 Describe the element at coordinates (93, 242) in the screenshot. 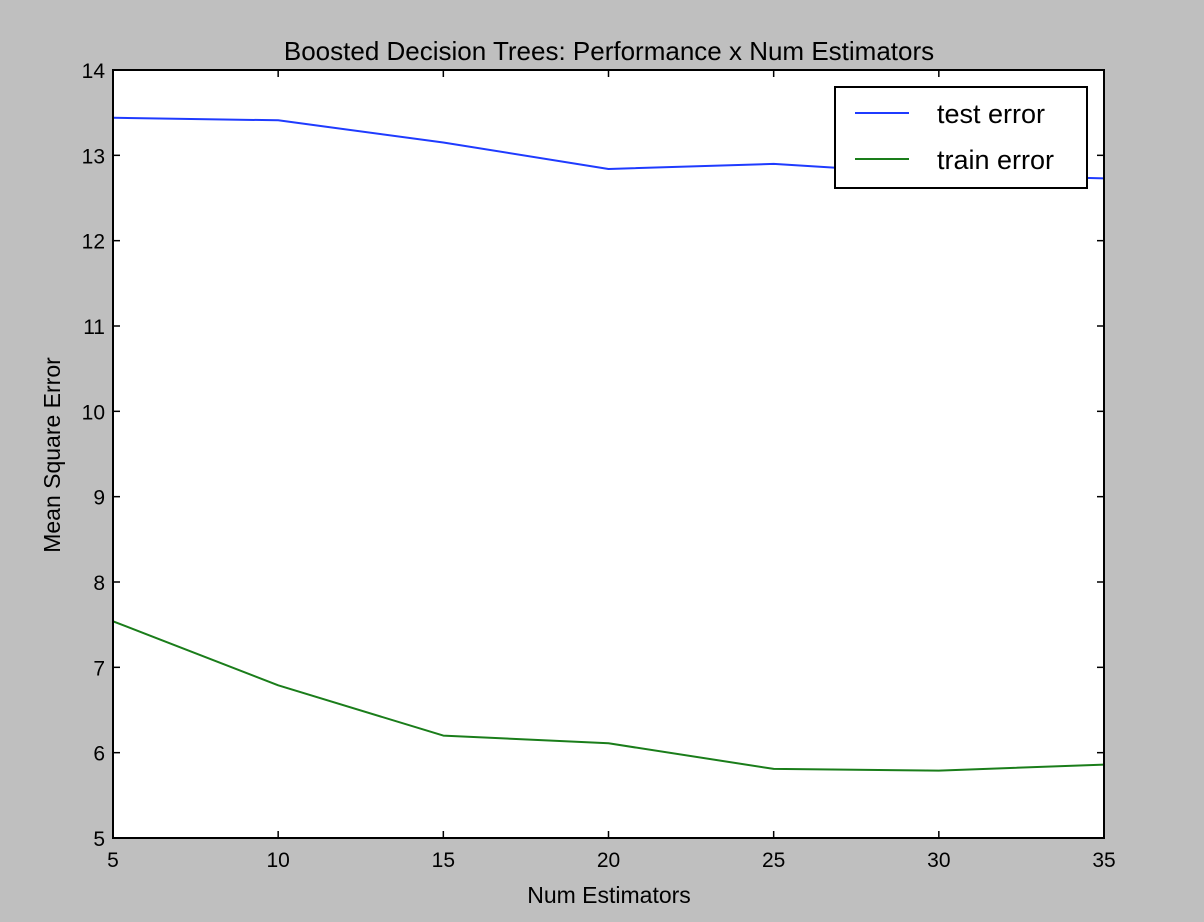

I see `y-tick-label: 12` at that location.